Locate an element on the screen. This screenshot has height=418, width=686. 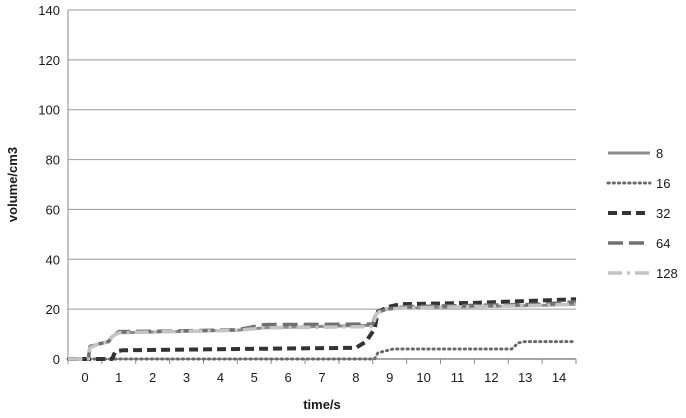
y-tick-label-60: 60 is located at coordinates (53, 209).